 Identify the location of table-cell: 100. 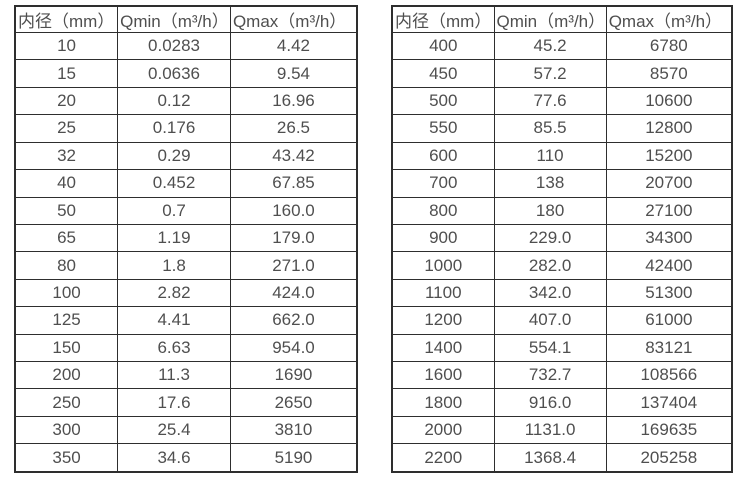
(66, 293).